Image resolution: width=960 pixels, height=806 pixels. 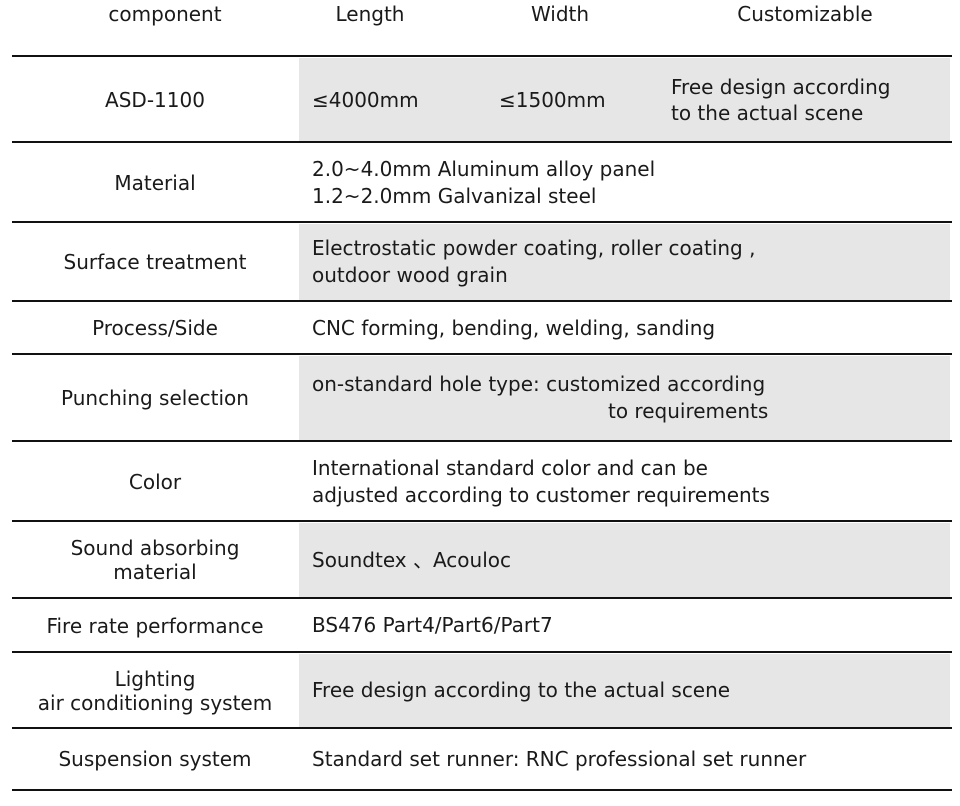 I want to click on row-label: Material, so click(x=155, y=182).